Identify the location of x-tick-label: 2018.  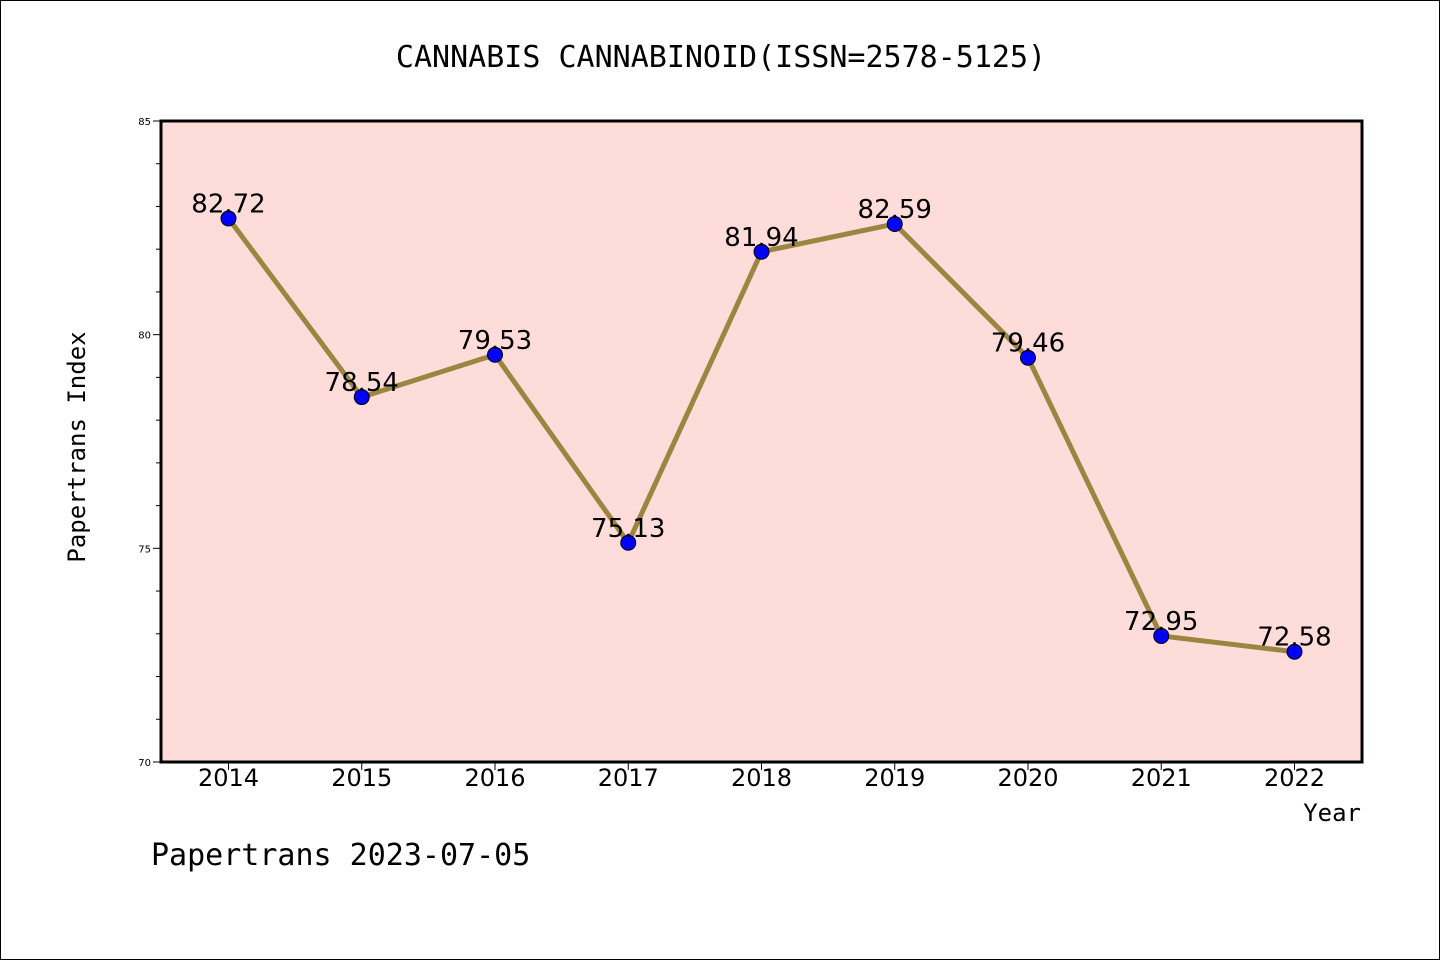
(761, 778).